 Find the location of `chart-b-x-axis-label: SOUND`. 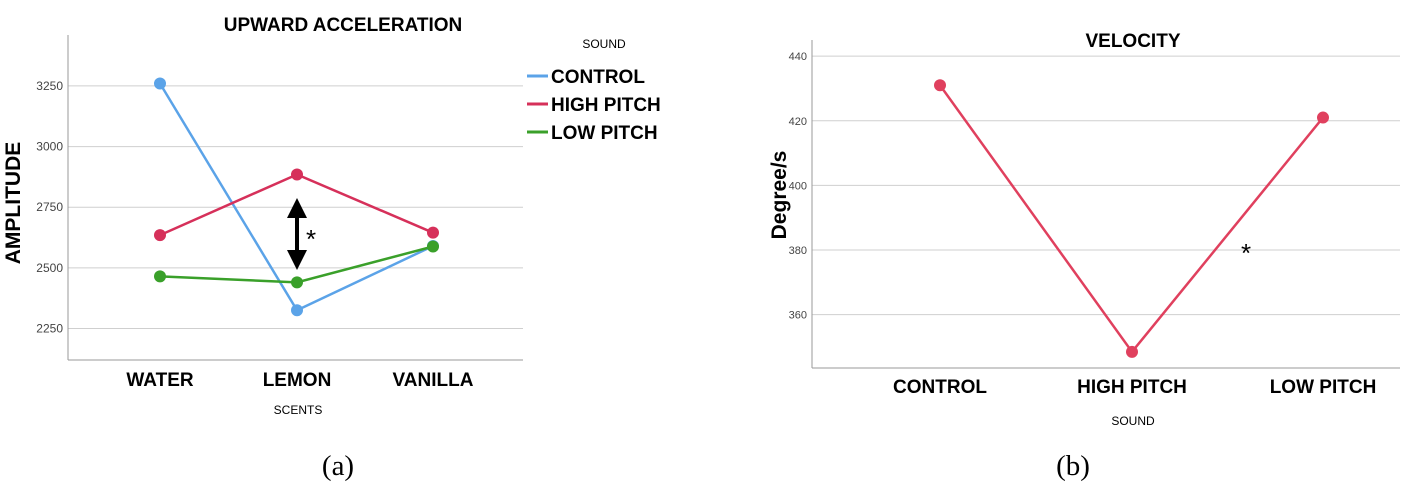

chart-b-x-axis-label: SOUND is located at coordinates (1133, 421).